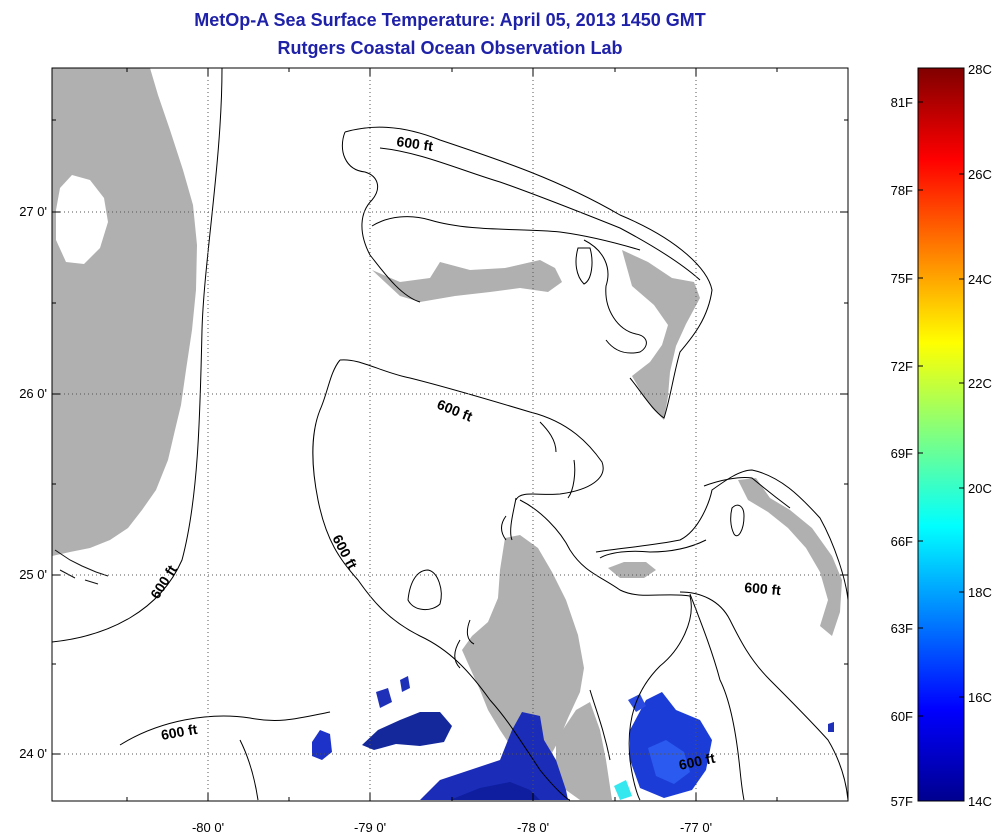 The image size is (1000, 840). I want to click on florida-landmass, so click(124, 312).